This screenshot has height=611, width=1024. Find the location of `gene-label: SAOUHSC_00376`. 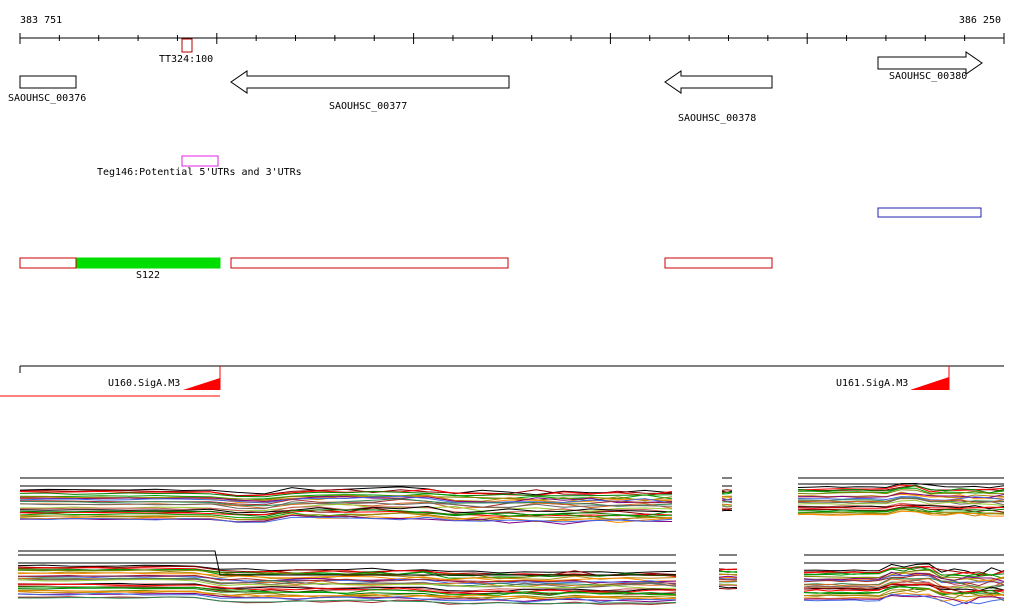

gene-label: SAOUHSC_00376 is located at coordinates (47, 98).